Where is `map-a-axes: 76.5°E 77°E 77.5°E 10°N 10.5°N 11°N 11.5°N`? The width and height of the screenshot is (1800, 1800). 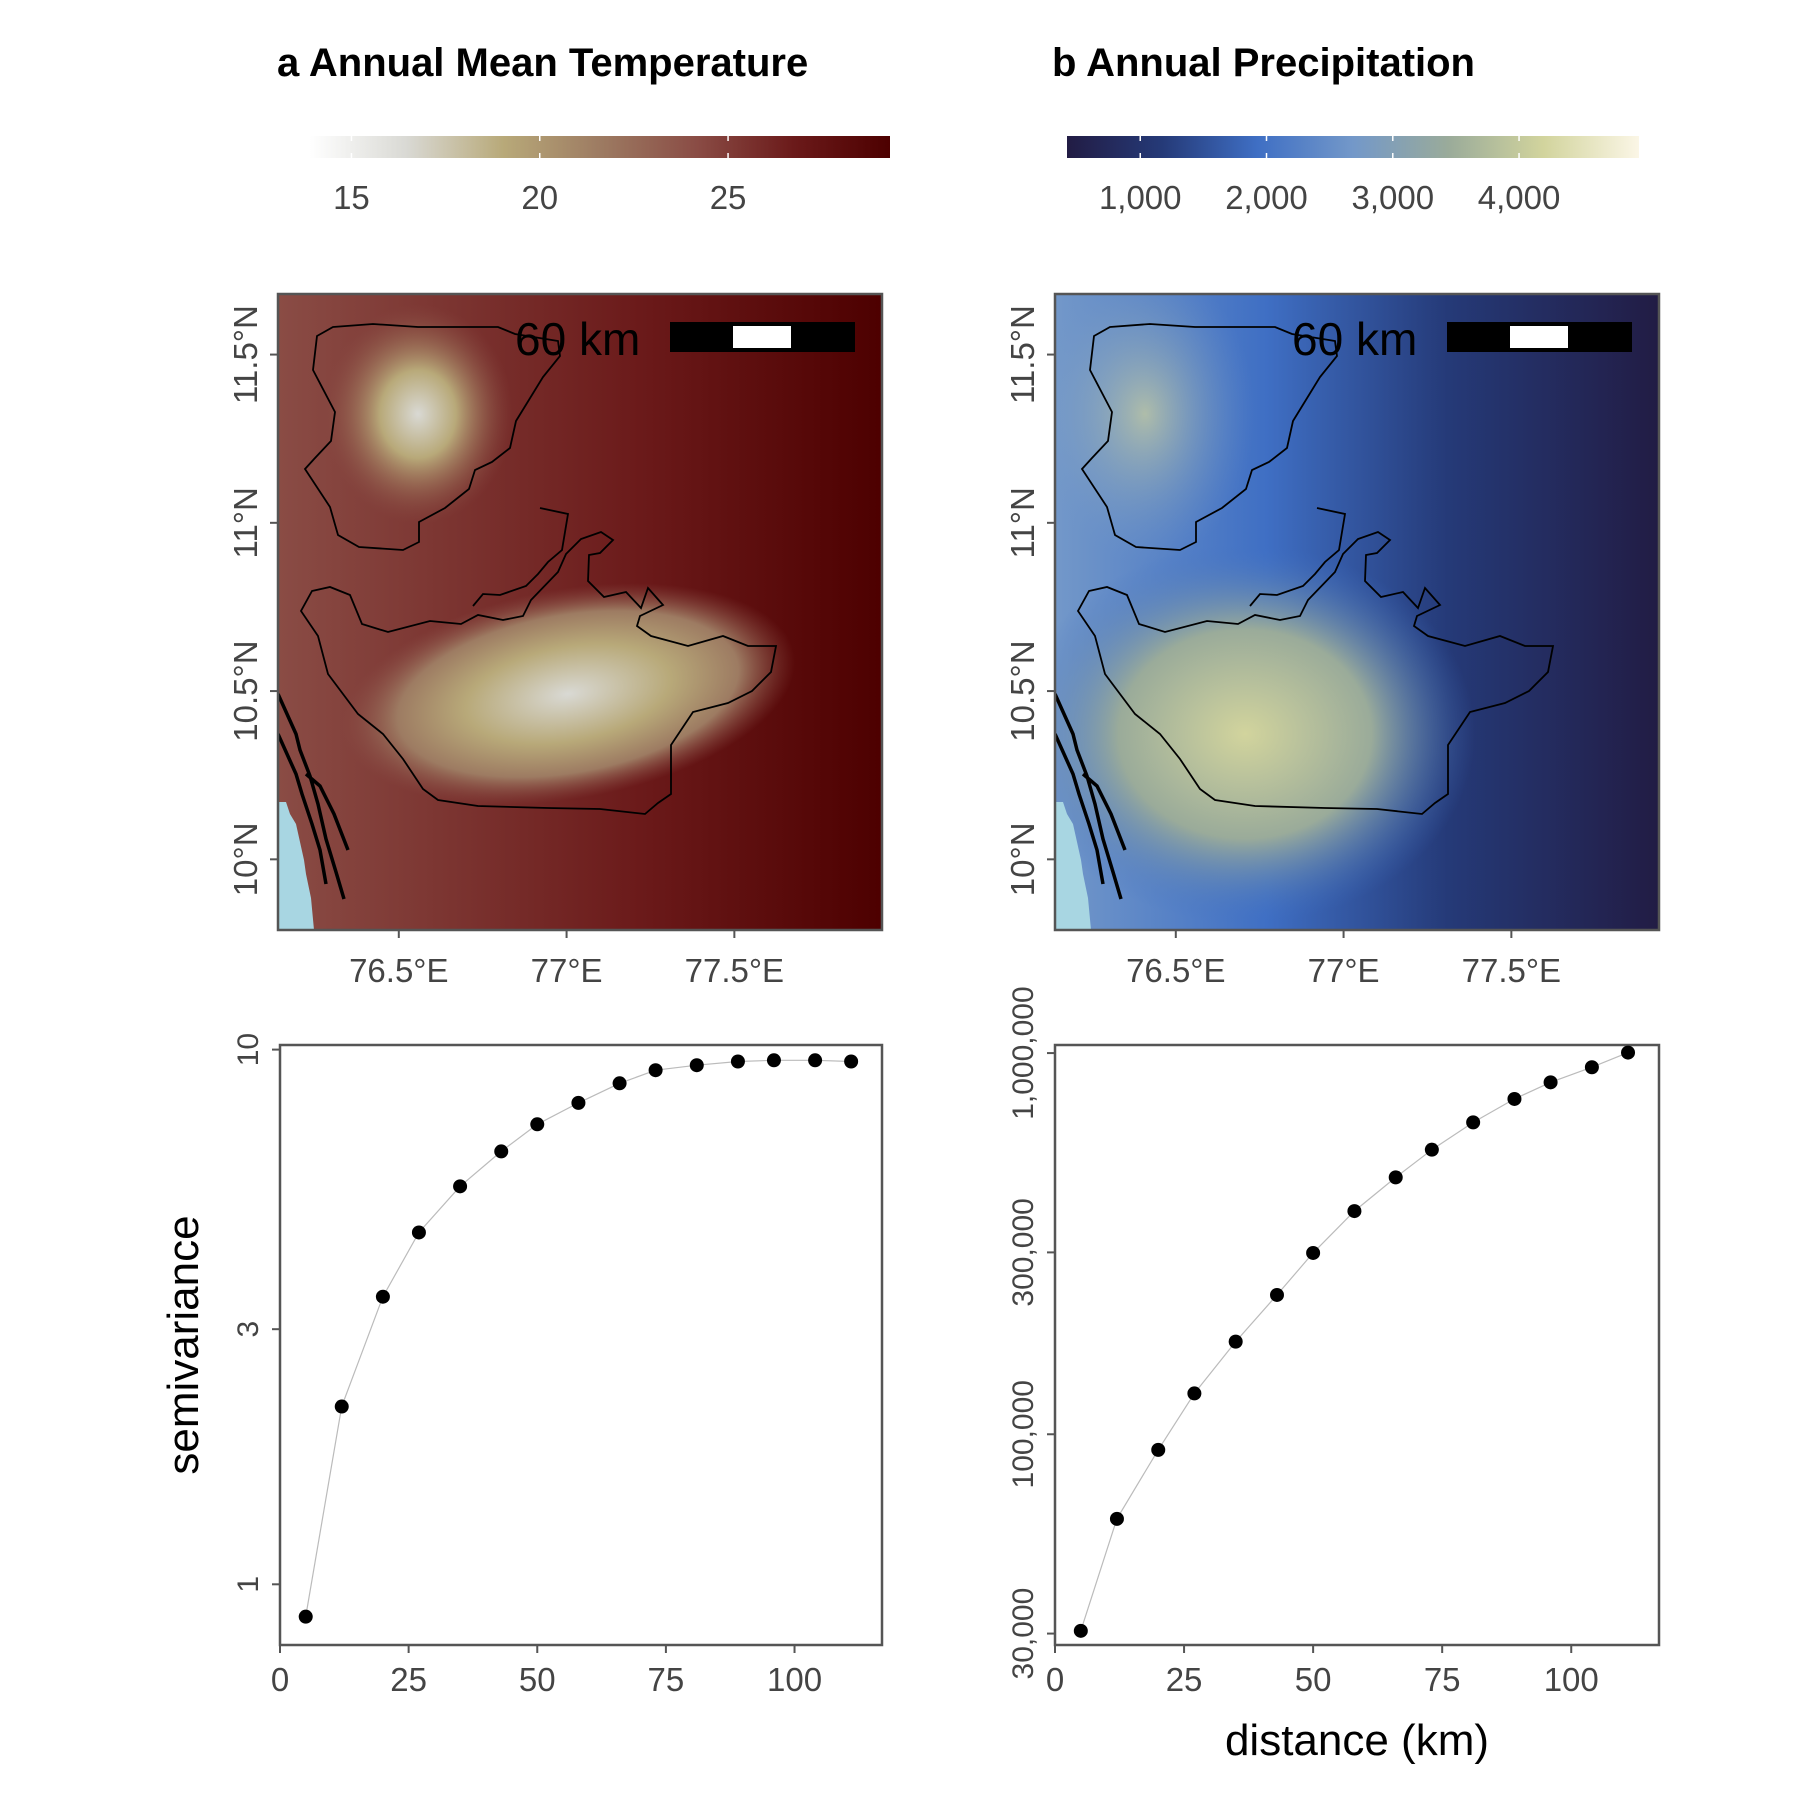
map-a-axes: 76.5°E 77°E 77.5°E 10°N 10.5°N 11°N 11.5°N is located at coordinates (505, 647).